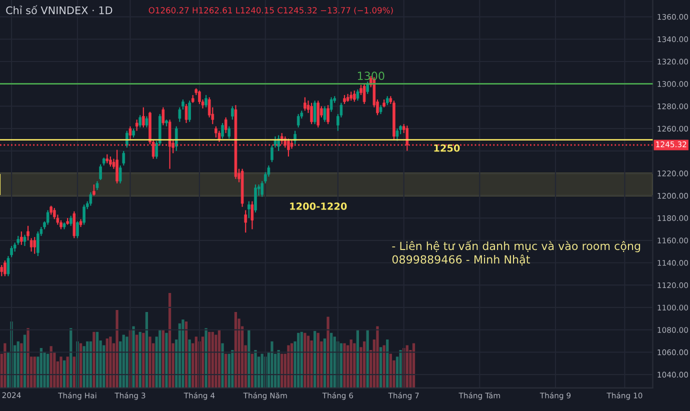 Image resolution: width=690 pixels, height=411 pixels. I want to click on ref-line-label: 1250, so click(447, 148).